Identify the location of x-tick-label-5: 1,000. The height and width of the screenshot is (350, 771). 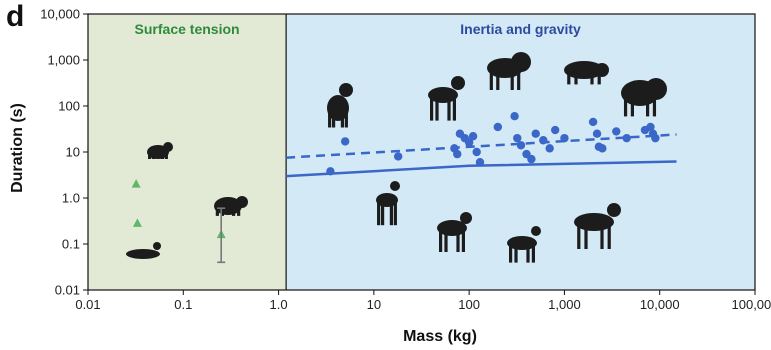
(564, 304).